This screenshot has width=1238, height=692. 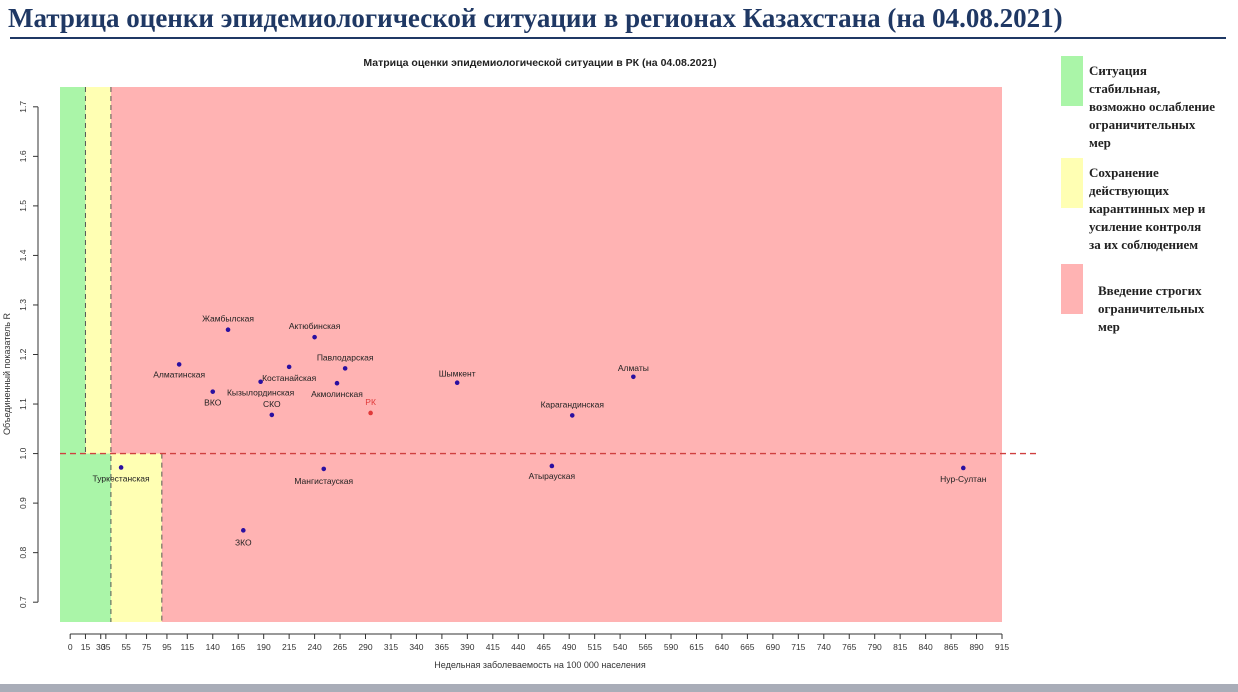 What do you see at coordinates (747, 647) in the screenshot?
I see `x-tick-label: 665` at bounding box center [747, 647].